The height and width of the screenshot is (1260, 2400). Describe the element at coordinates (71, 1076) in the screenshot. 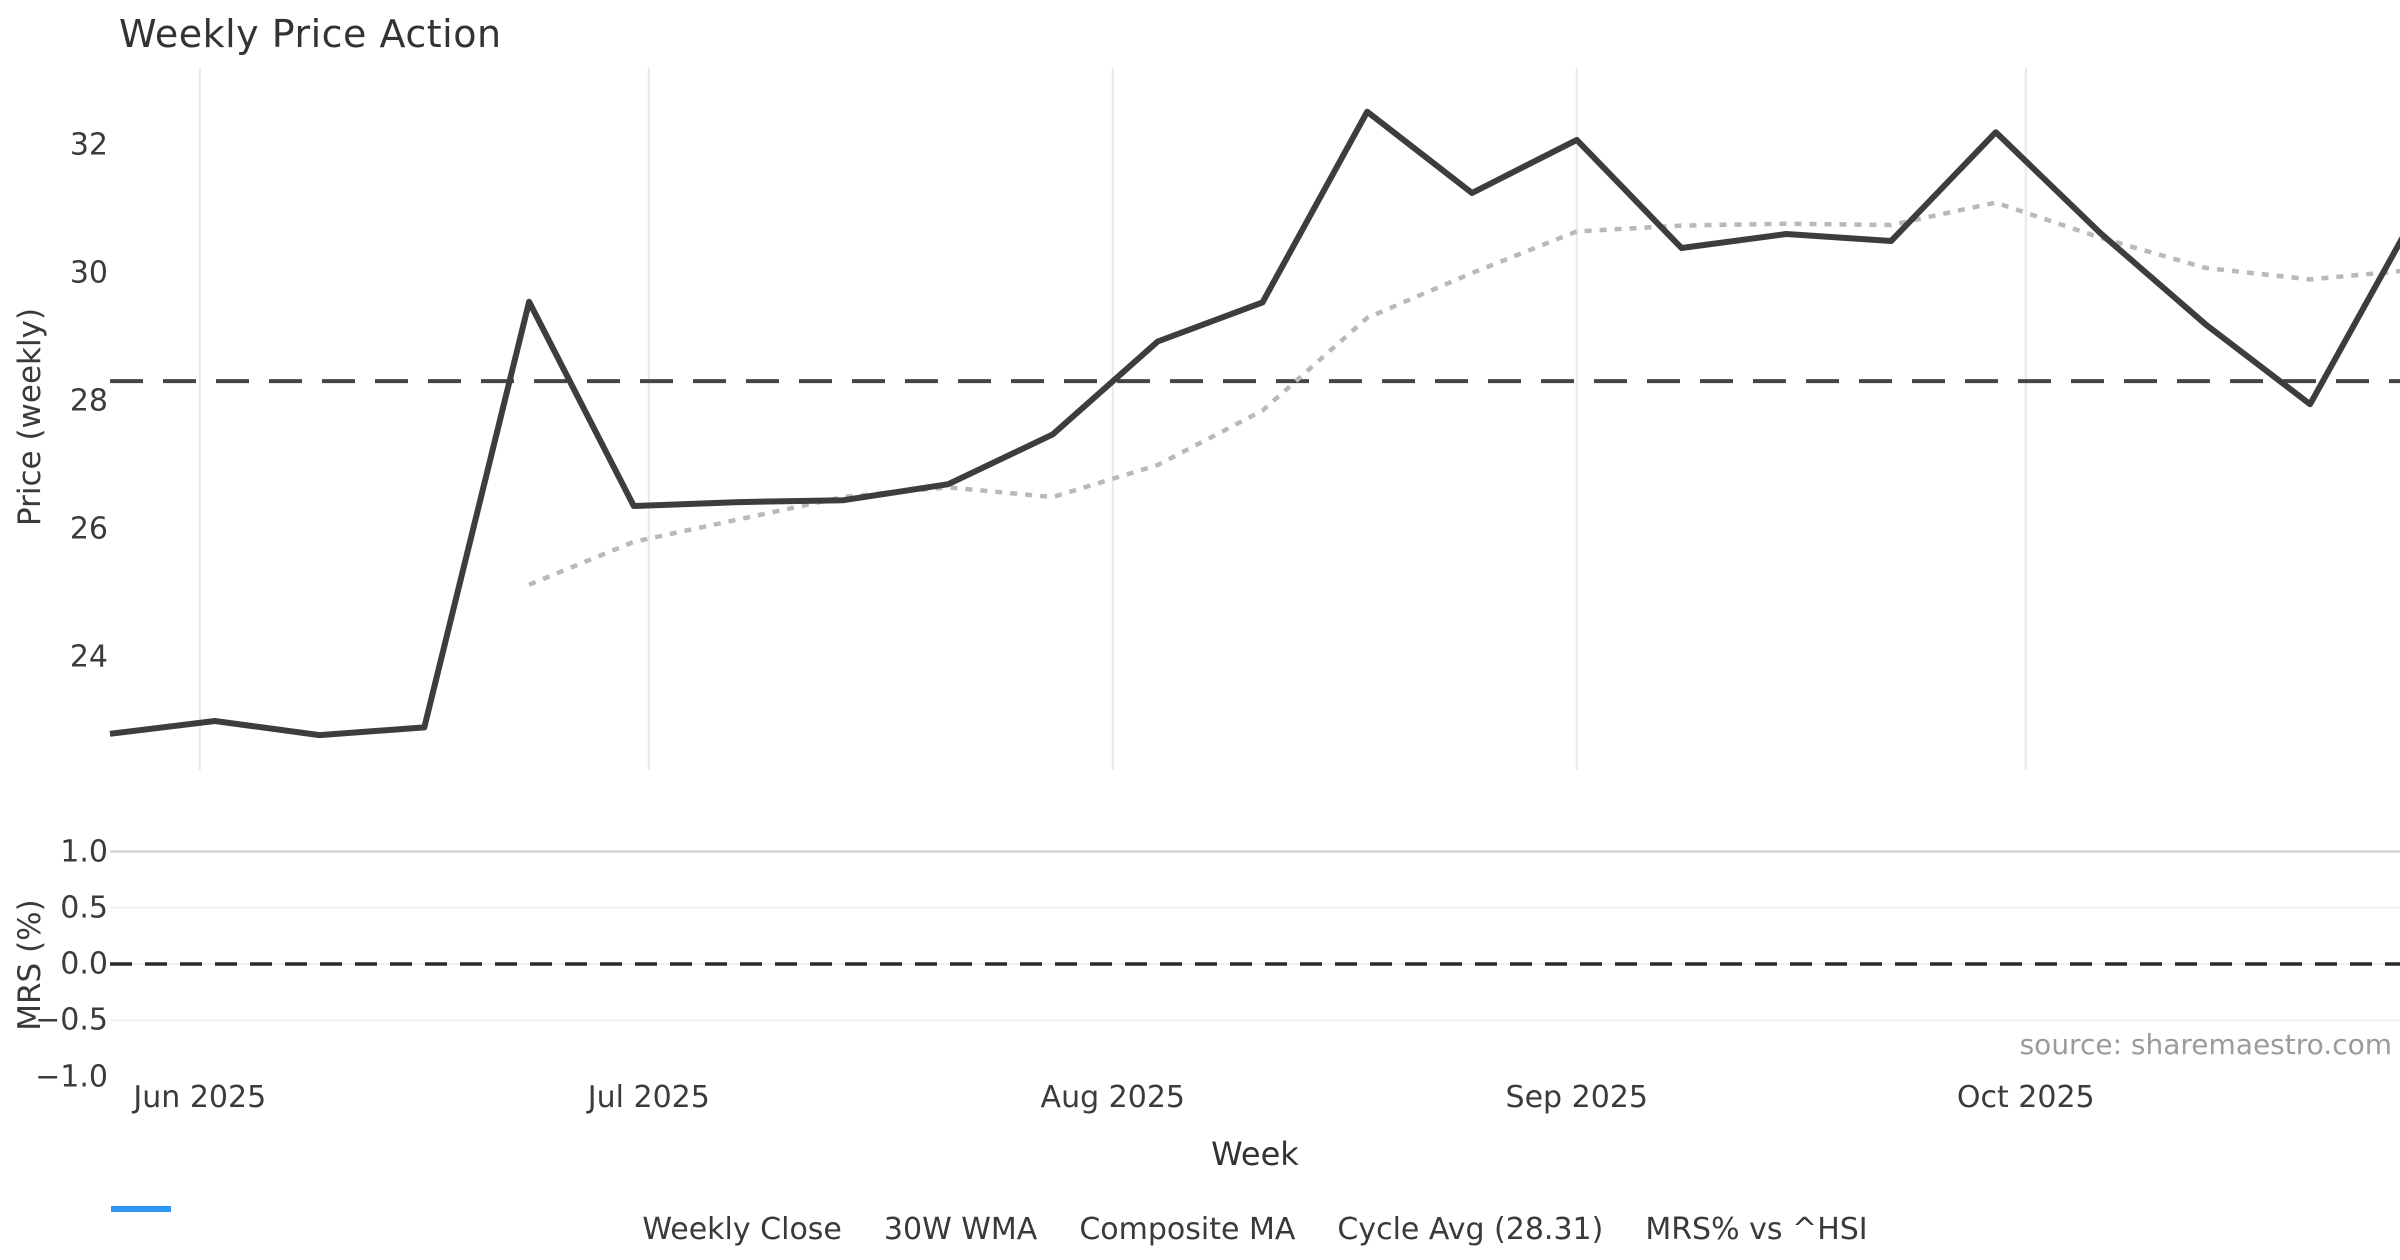

I see `mrs-ytick-label: −1.0` at that location.